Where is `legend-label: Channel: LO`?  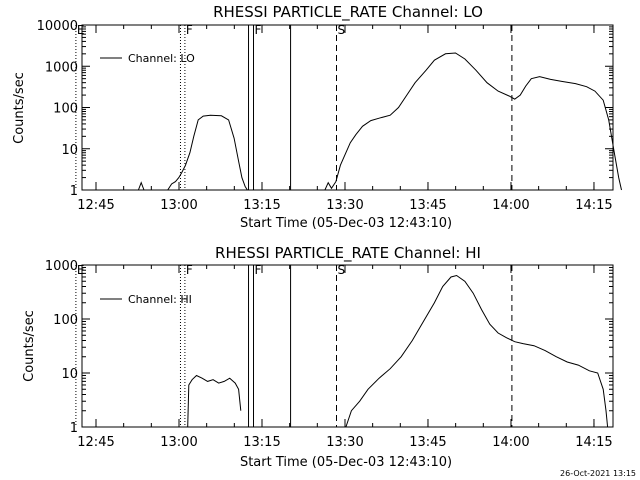
legend-label: Channel: LO is located at coordinates (161, 58).